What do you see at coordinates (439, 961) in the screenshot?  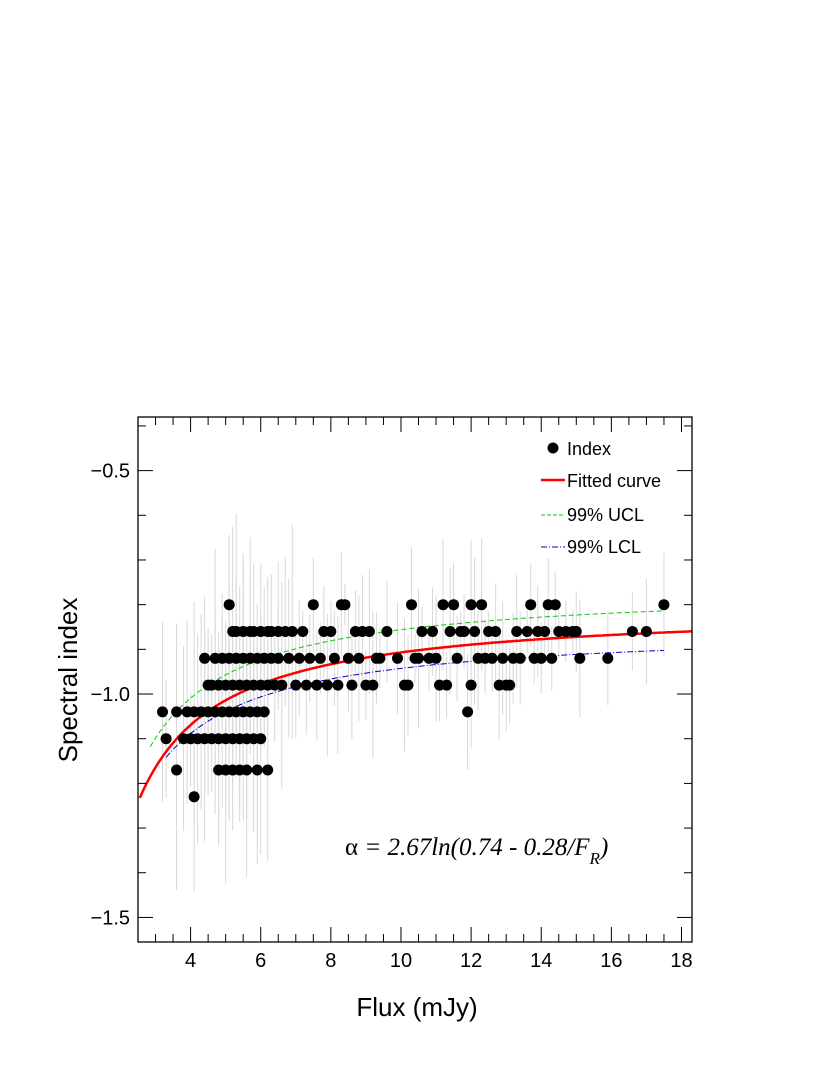 I see `x-tick-labels: 4 6 8 10 12 14 16 18` at bounding box center [439, 961].